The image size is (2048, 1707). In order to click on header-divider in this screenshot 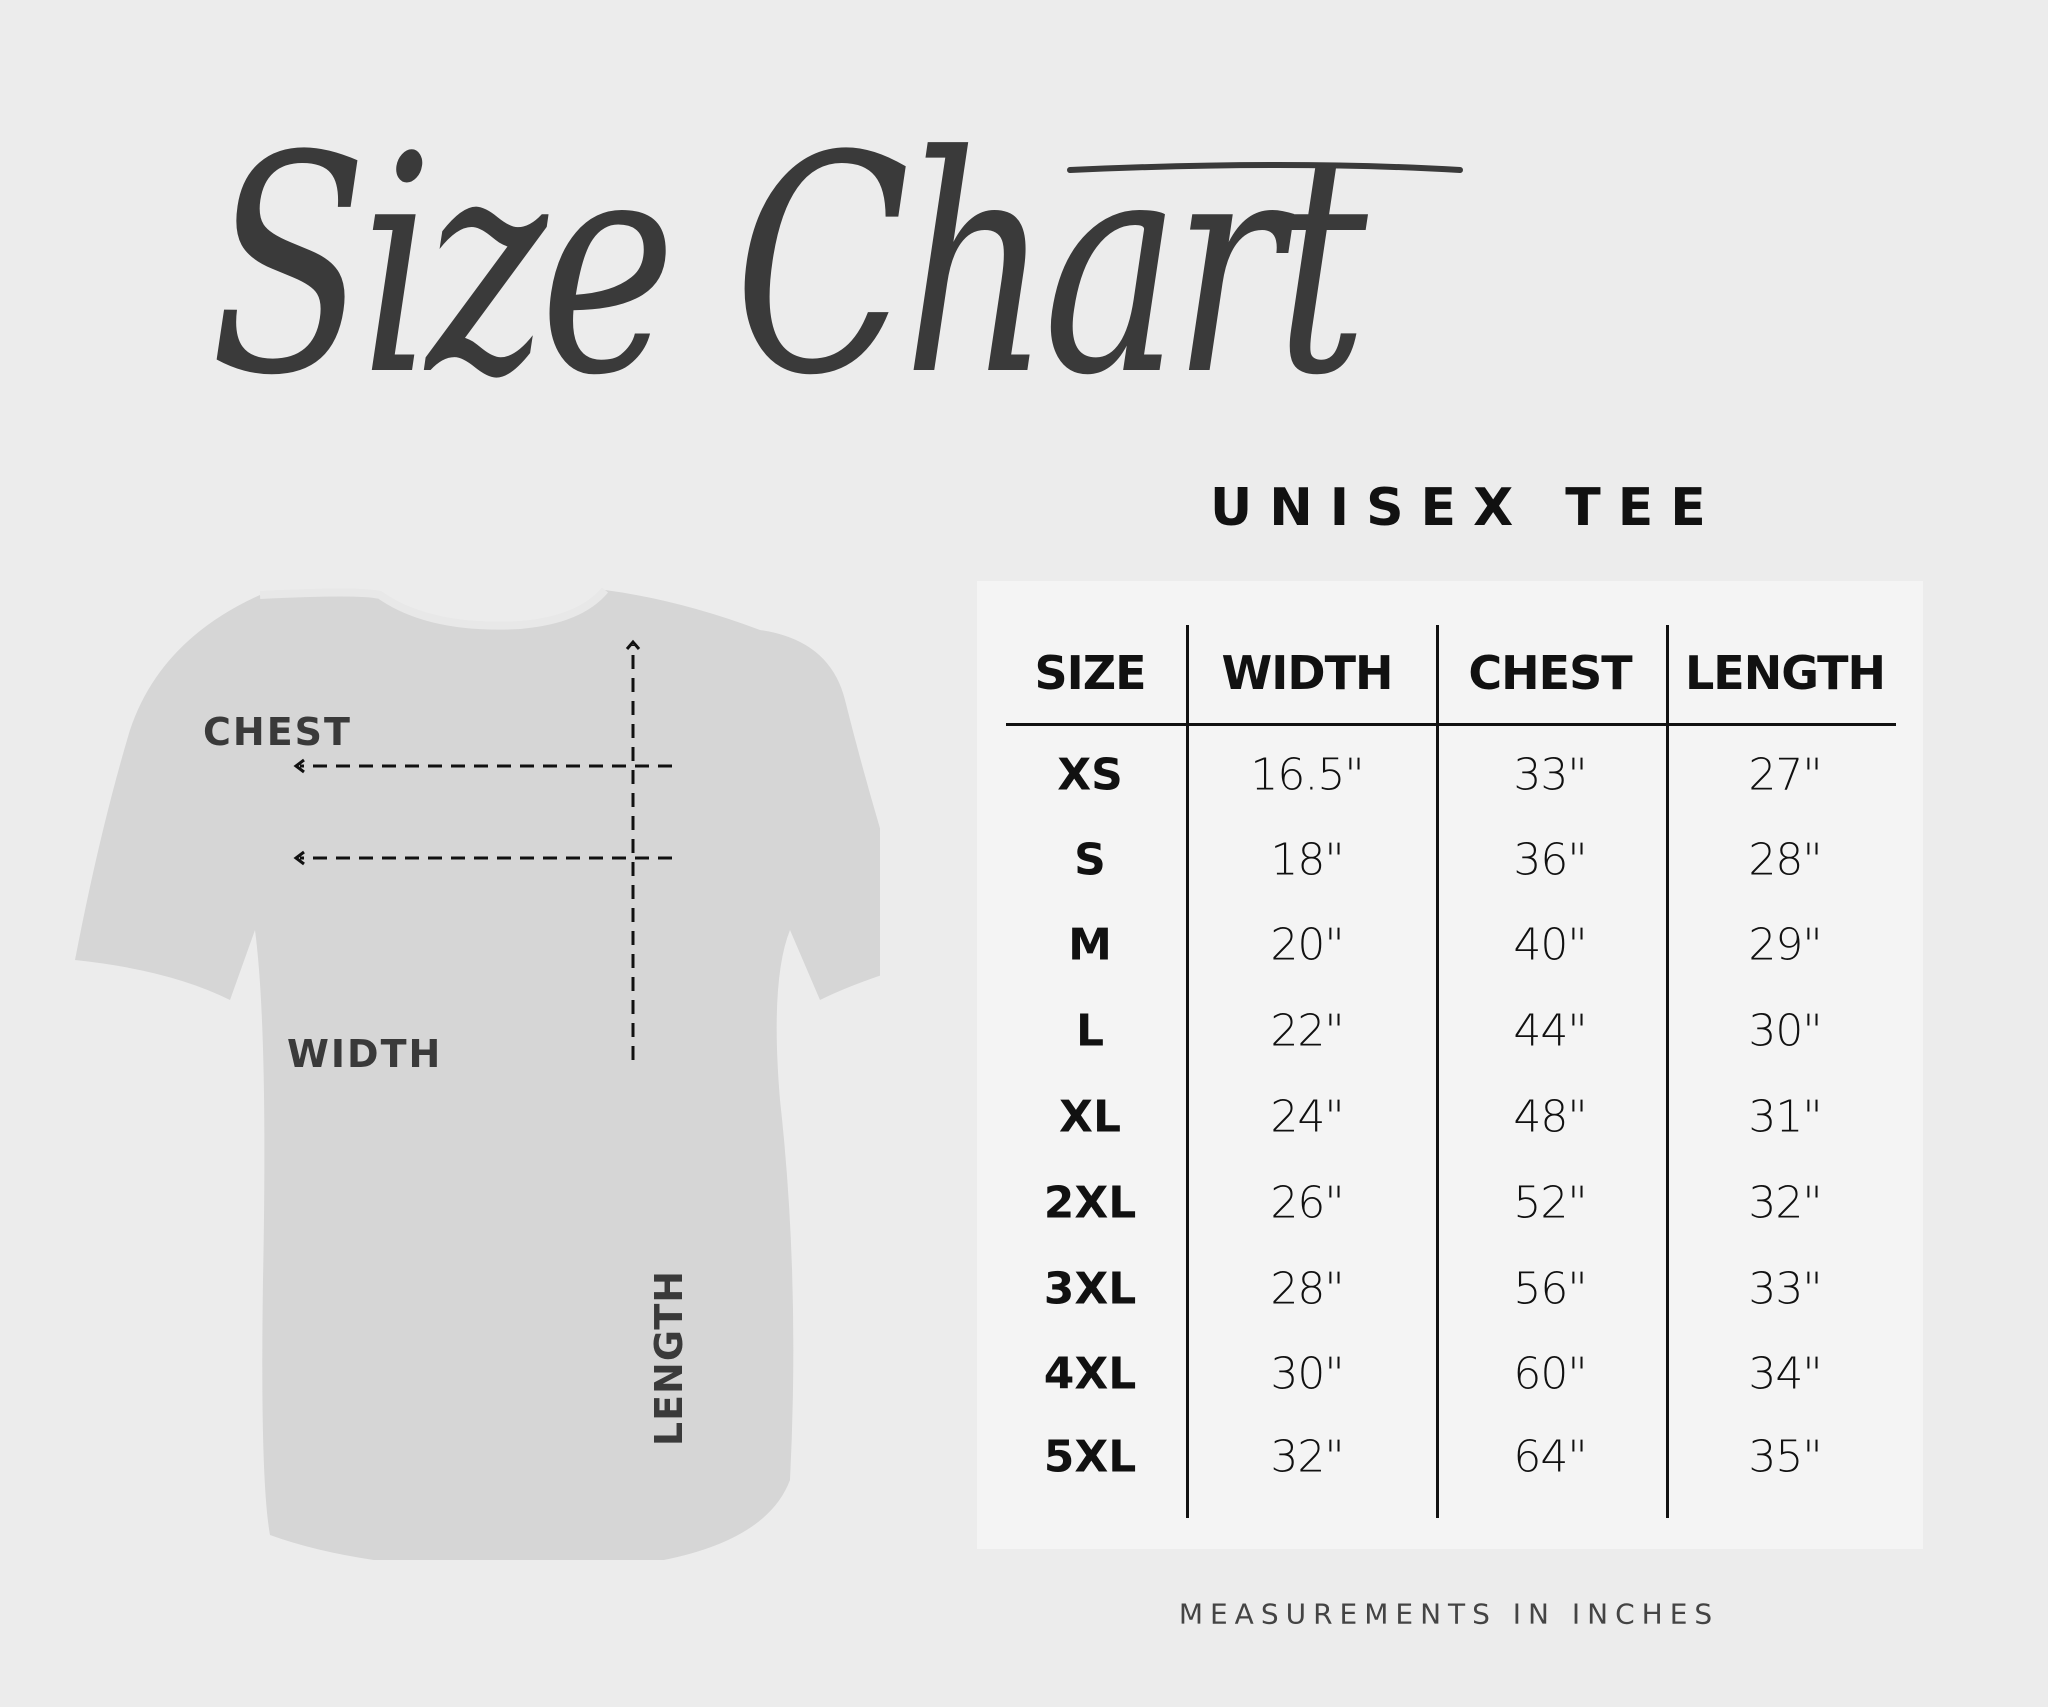, I will do `click(1451, 724)`.